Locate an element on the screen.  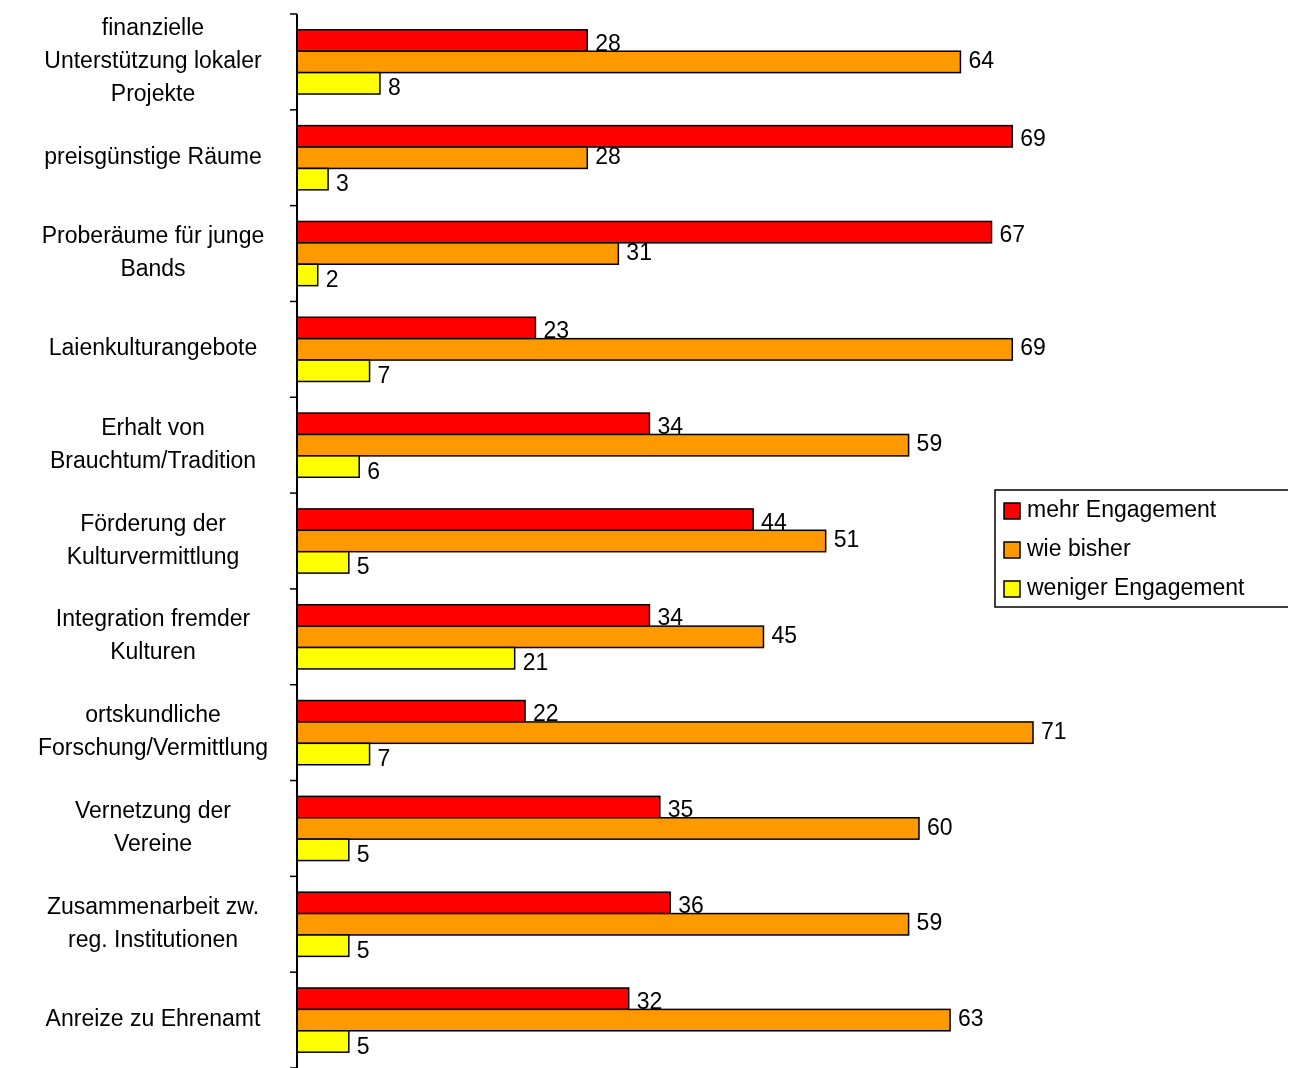
y-tick-label: Zusammenarbeit zw. reg. Institutionen is located at coordinates (153, 922).